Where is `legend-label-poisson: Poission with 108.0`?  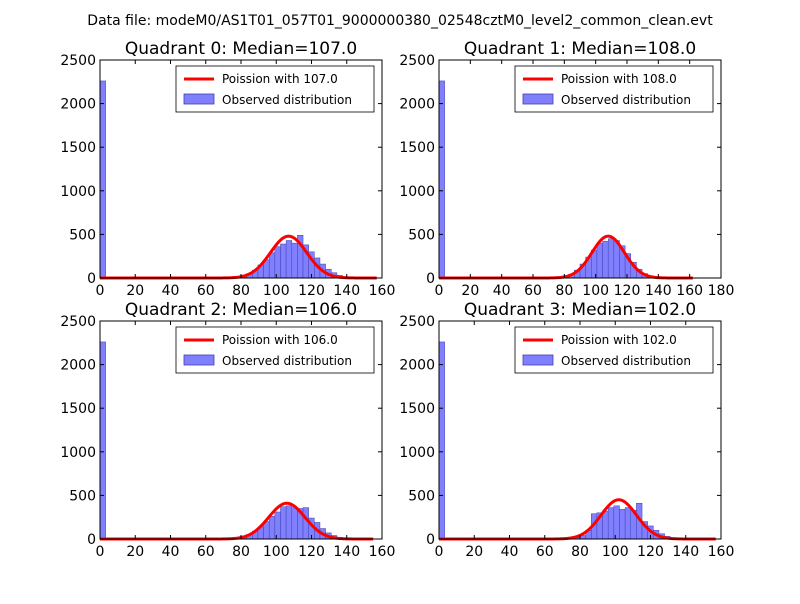 legend-label-poisson: Poission with 108.0 is located at coordinates (619, 79).